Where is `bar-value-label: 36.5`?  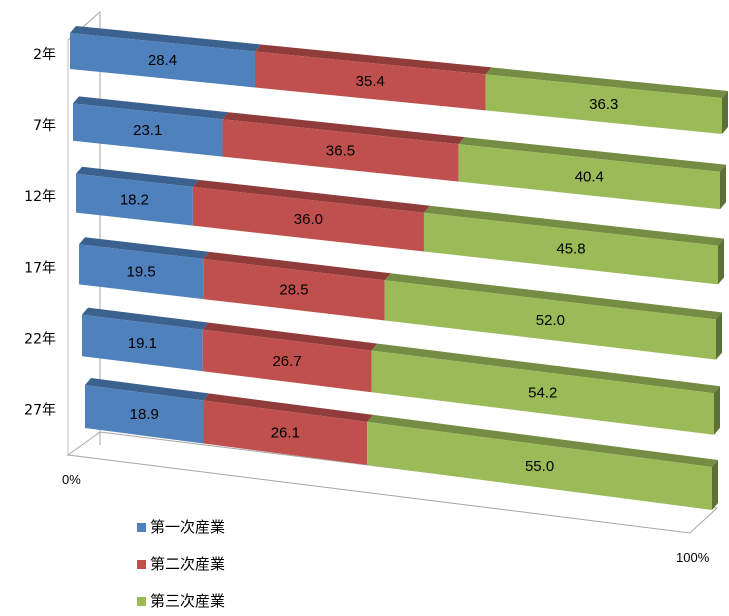 bar-value-label: 36.5 is located at coordinates (340, 150).